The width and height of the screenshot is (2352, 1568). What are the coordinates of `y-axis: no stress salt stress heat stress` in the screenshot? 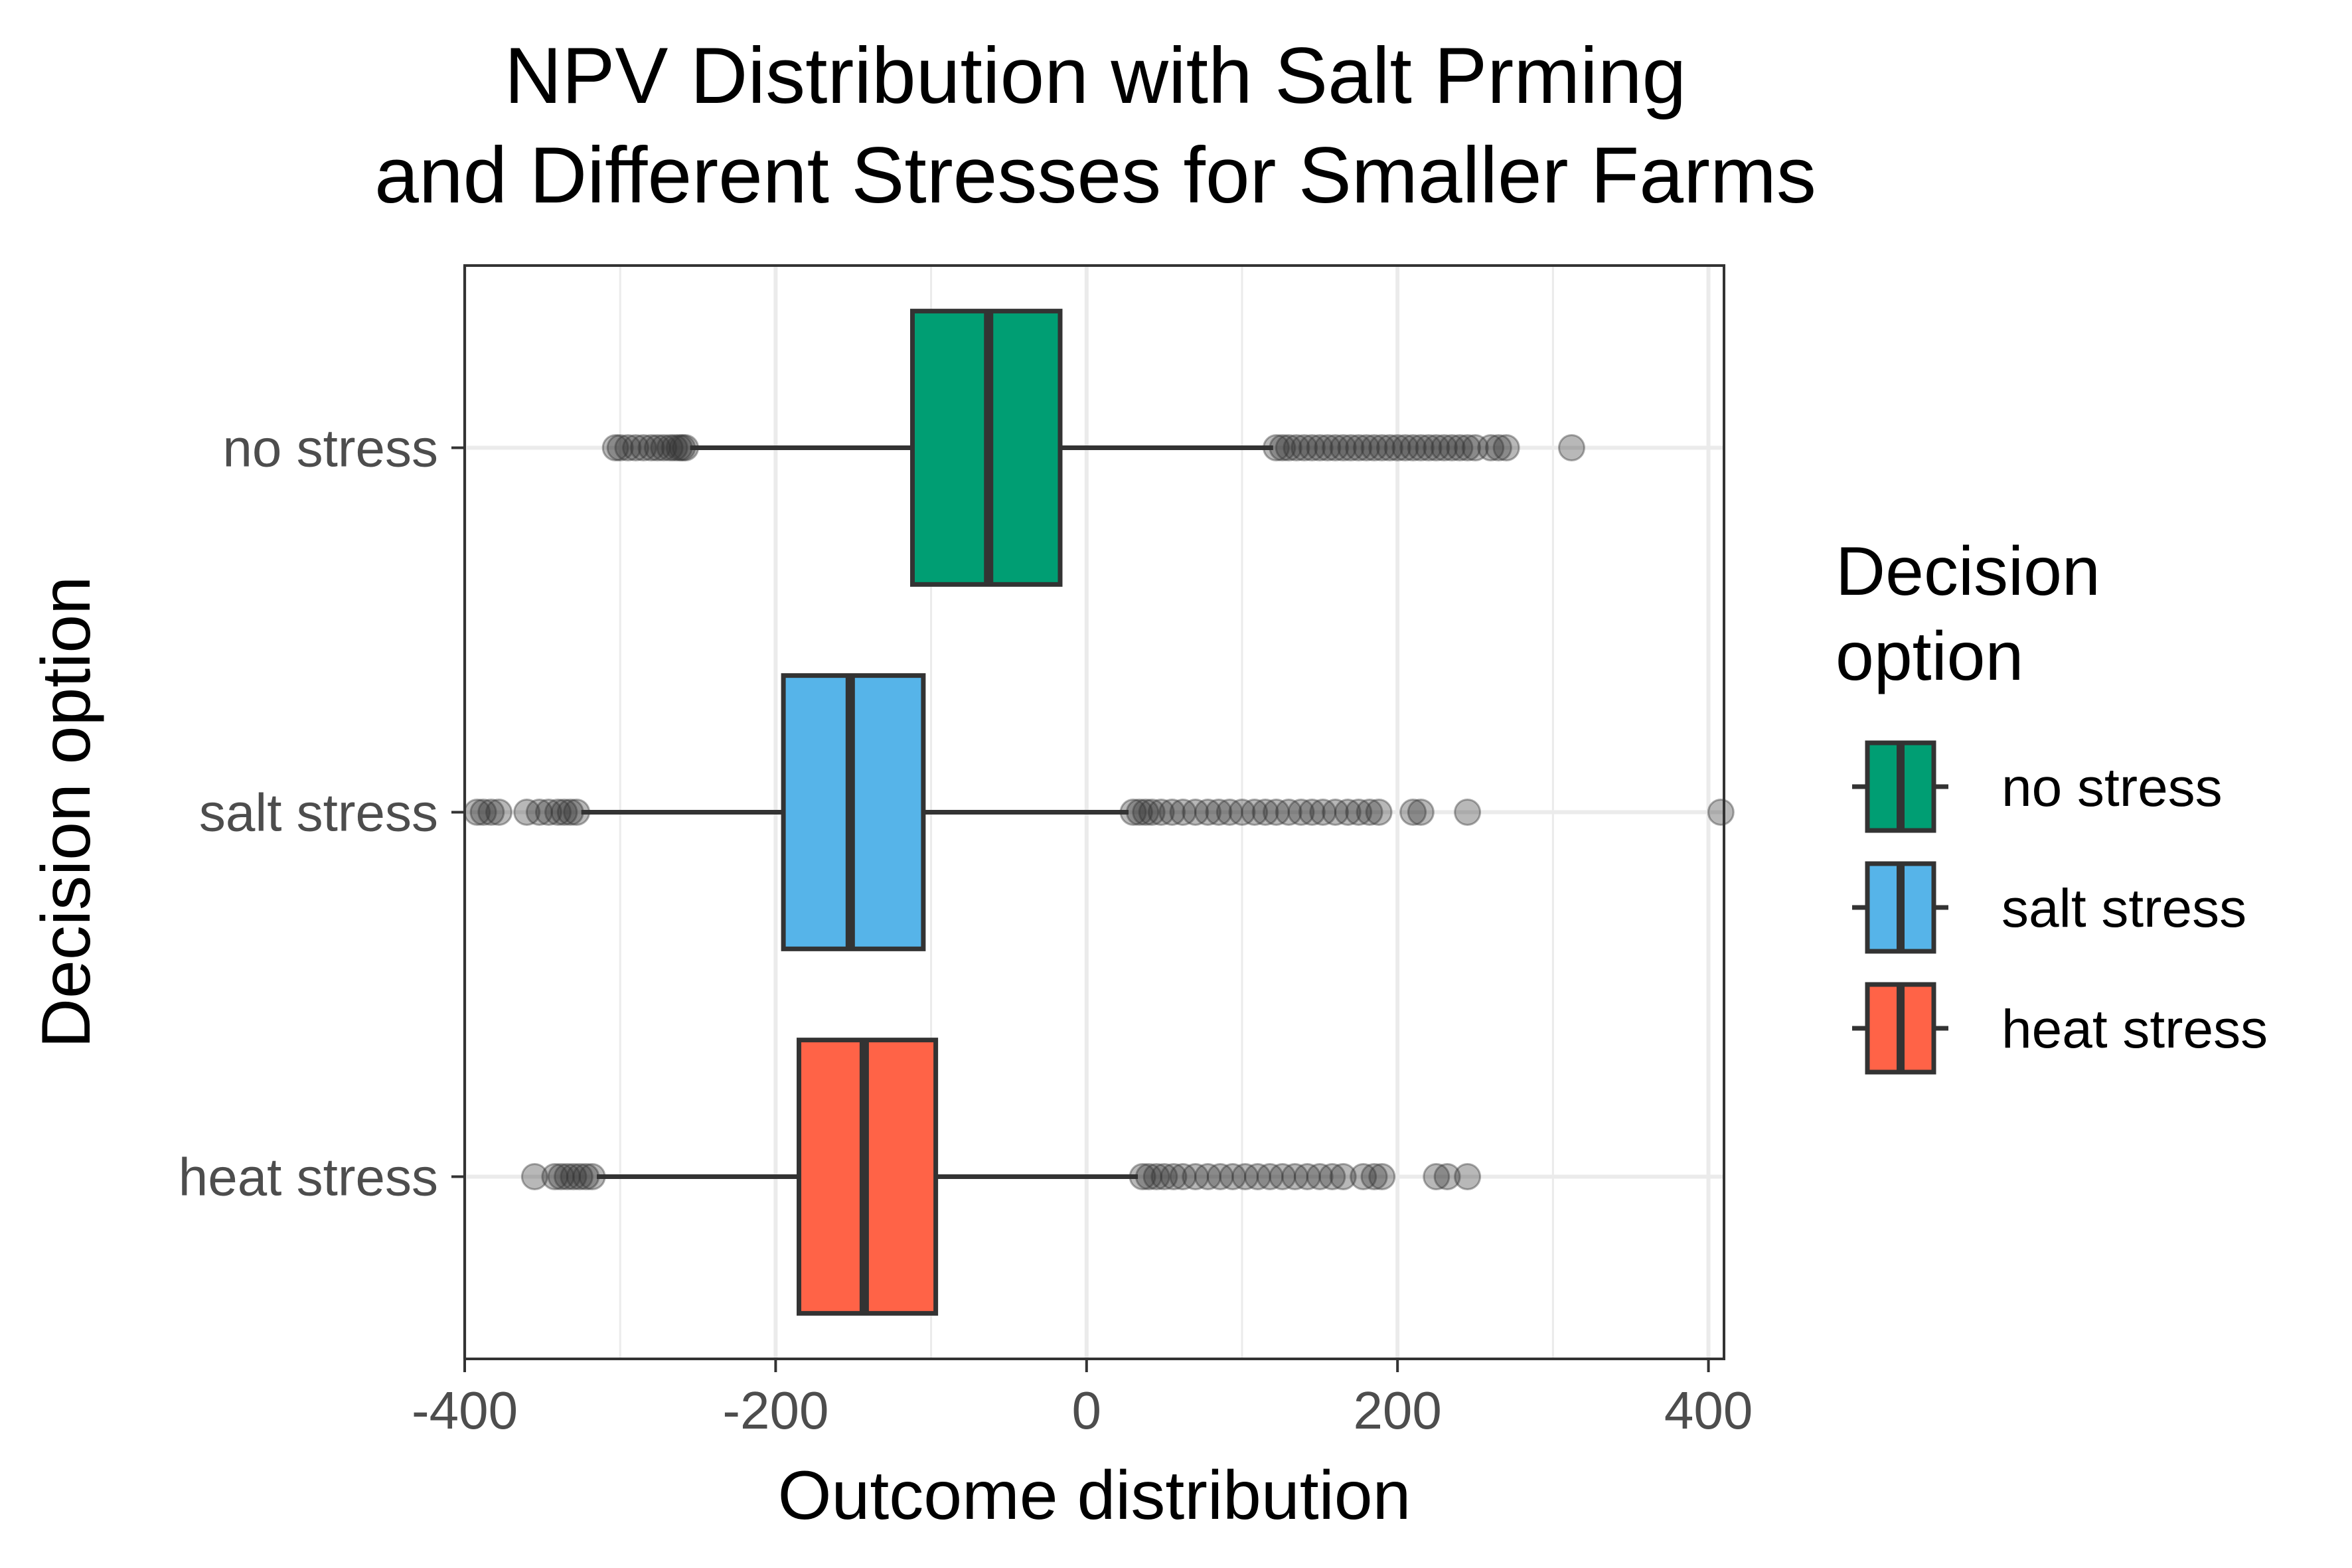 It's located at (322, 813).